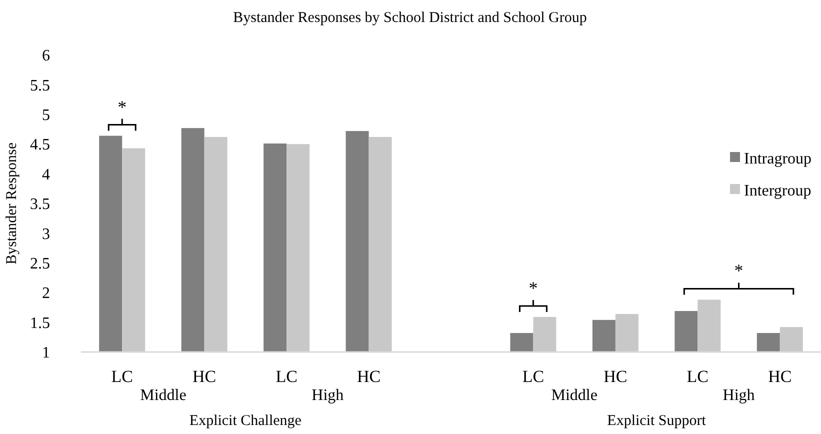 The height and width of the screenshot is (434, 821). I want to click on y-tick-label: 2.5, so click(40, 264).